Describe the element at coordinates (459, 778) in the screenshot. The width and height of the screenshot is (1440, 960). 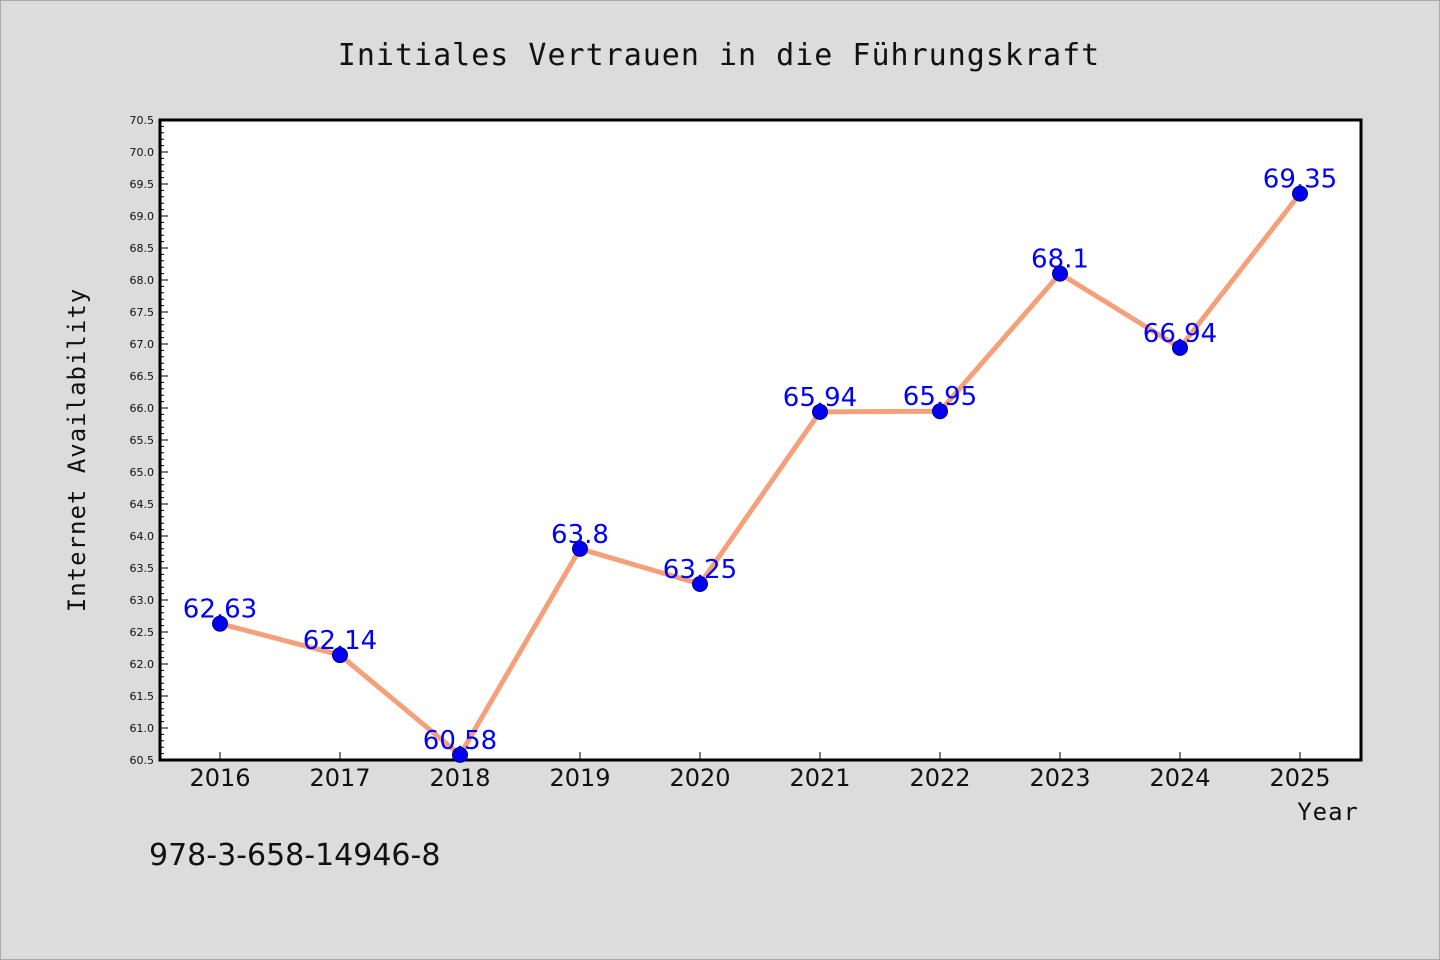
I see `x-tick-label: 2018` at that location.